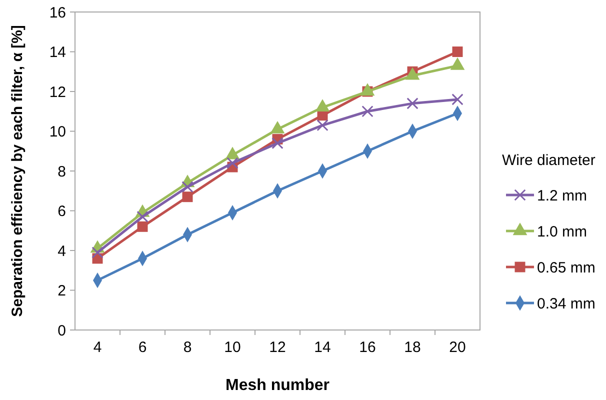  Describe the element at coordinates (187, 347) in the screenshot. I see `x-tick-label: 8` at that location.